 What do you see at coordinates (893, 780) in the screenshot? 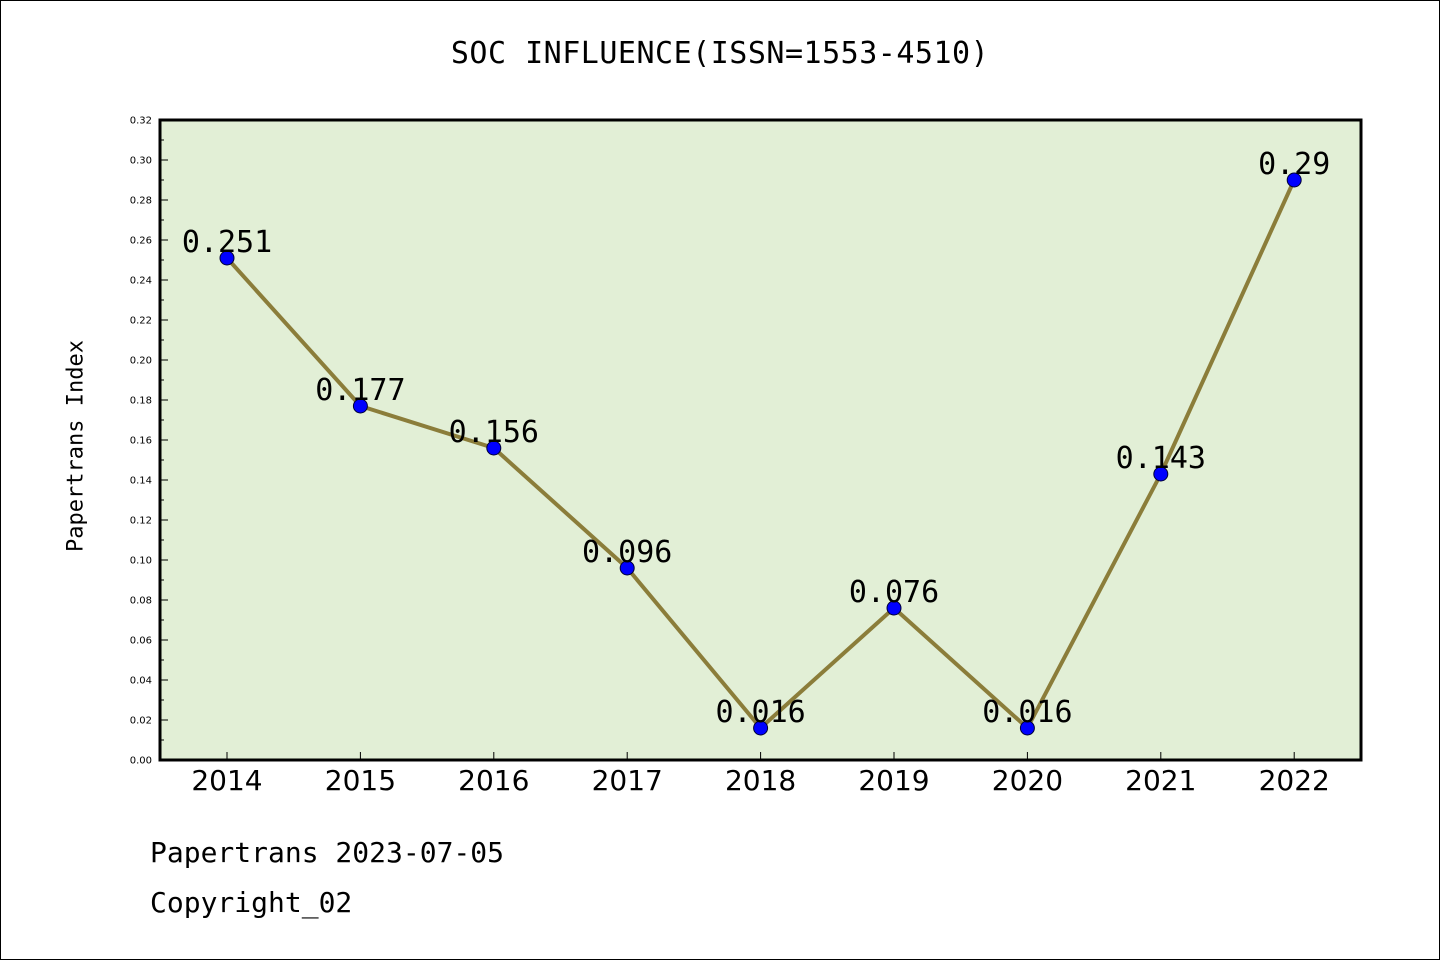
I see `x-tick-label: 2019` at bounding box center [893, 780].